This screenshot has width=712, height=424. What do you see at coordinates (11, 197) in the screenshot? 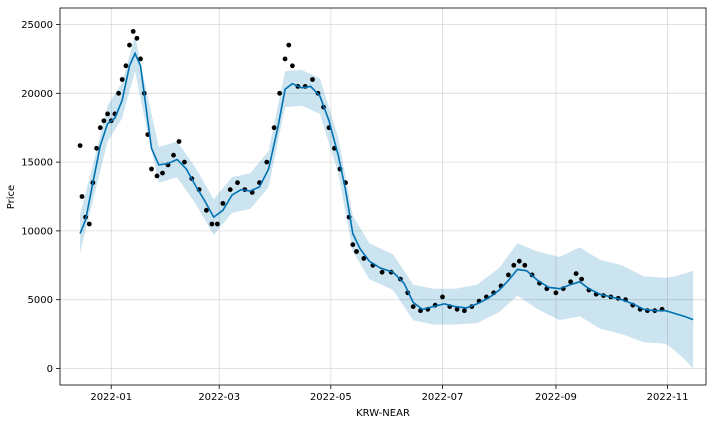
I see `y-axis-label: Price` at bounding box center [11, 197].